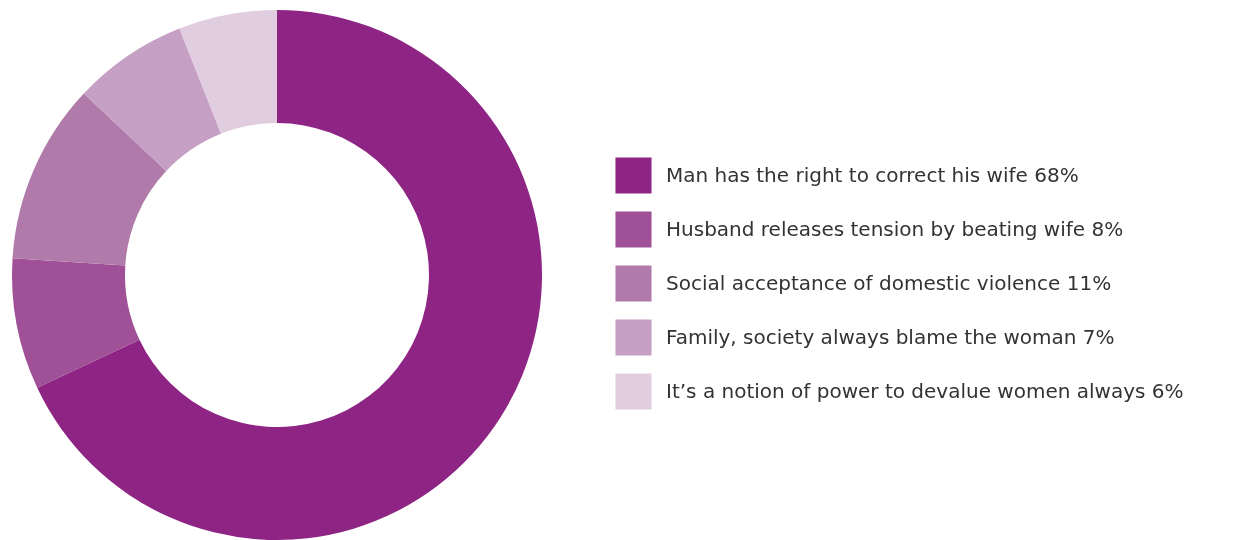  What do you see at coordinates (895, 228) in the screenshot?
I see `legend-label: Husband releases tension by beating wife 8%` at bounding box center [895, 228].